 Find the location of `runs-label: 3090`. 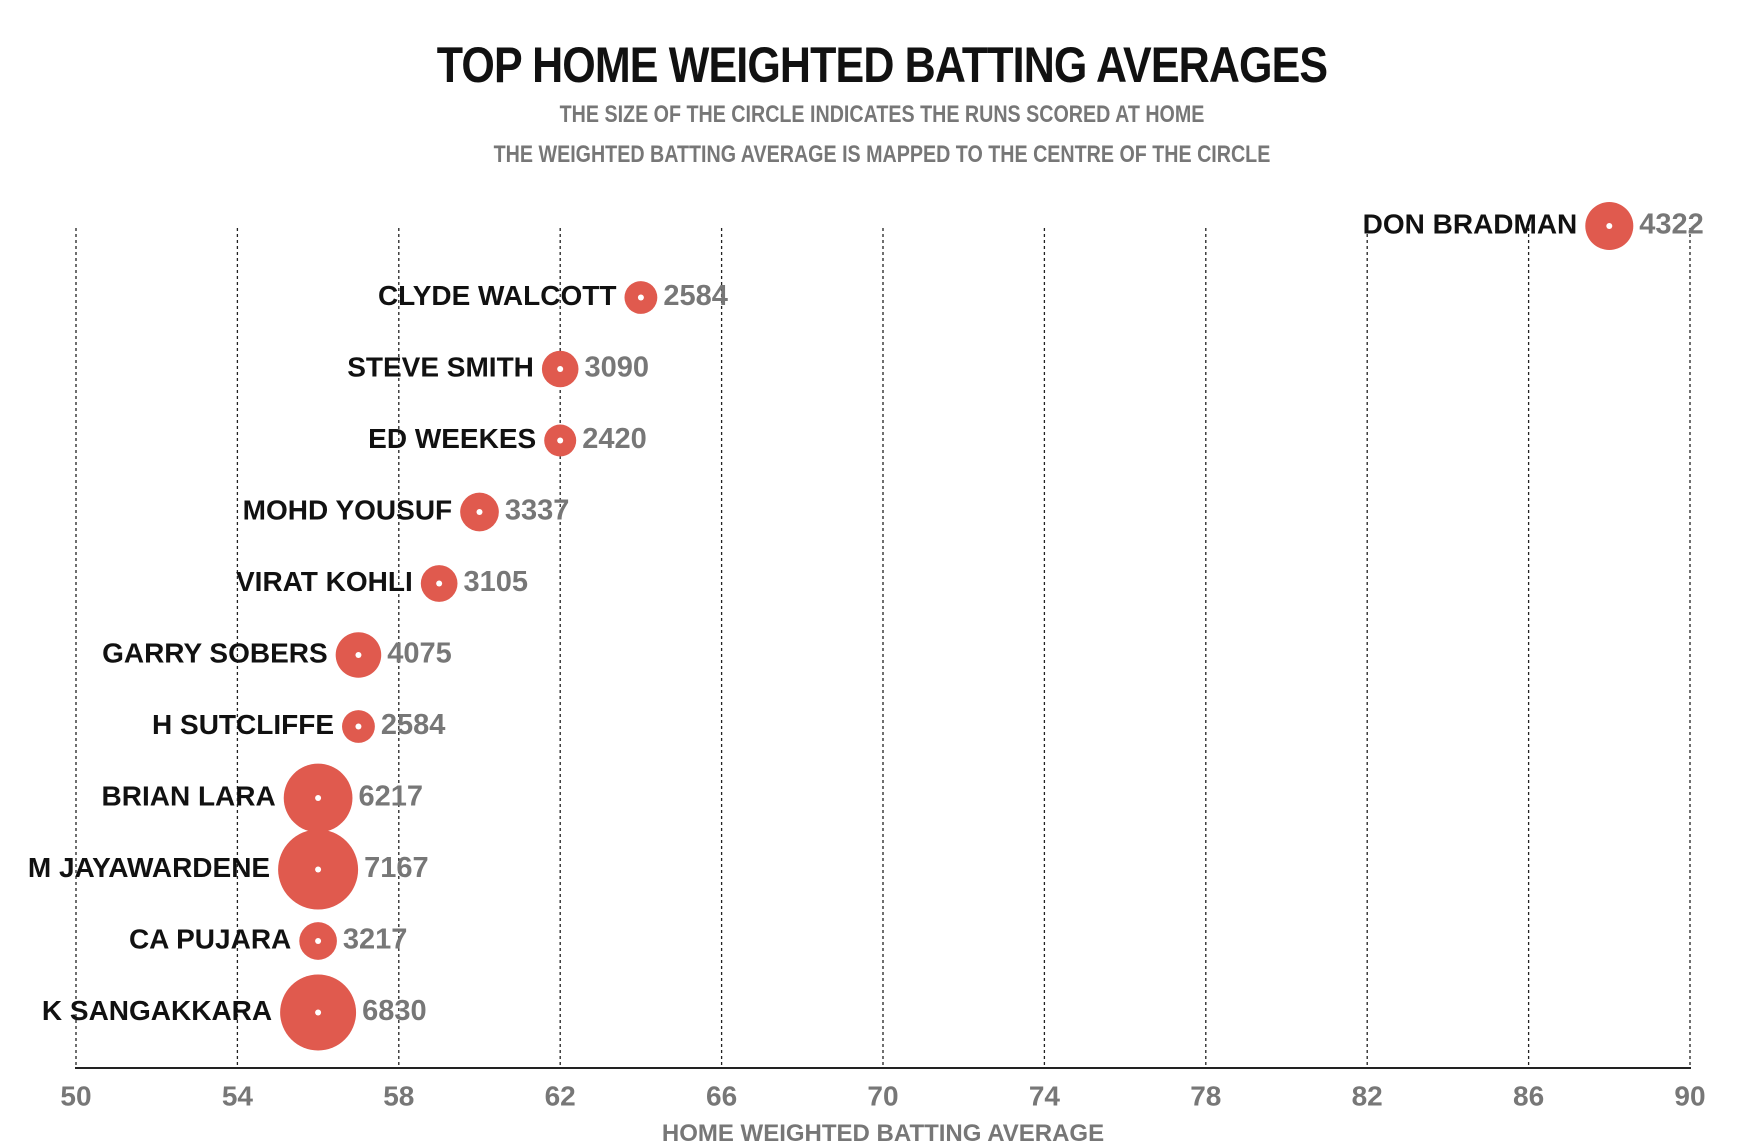

runs-label: 3090 is located at coordinates (616, 368).